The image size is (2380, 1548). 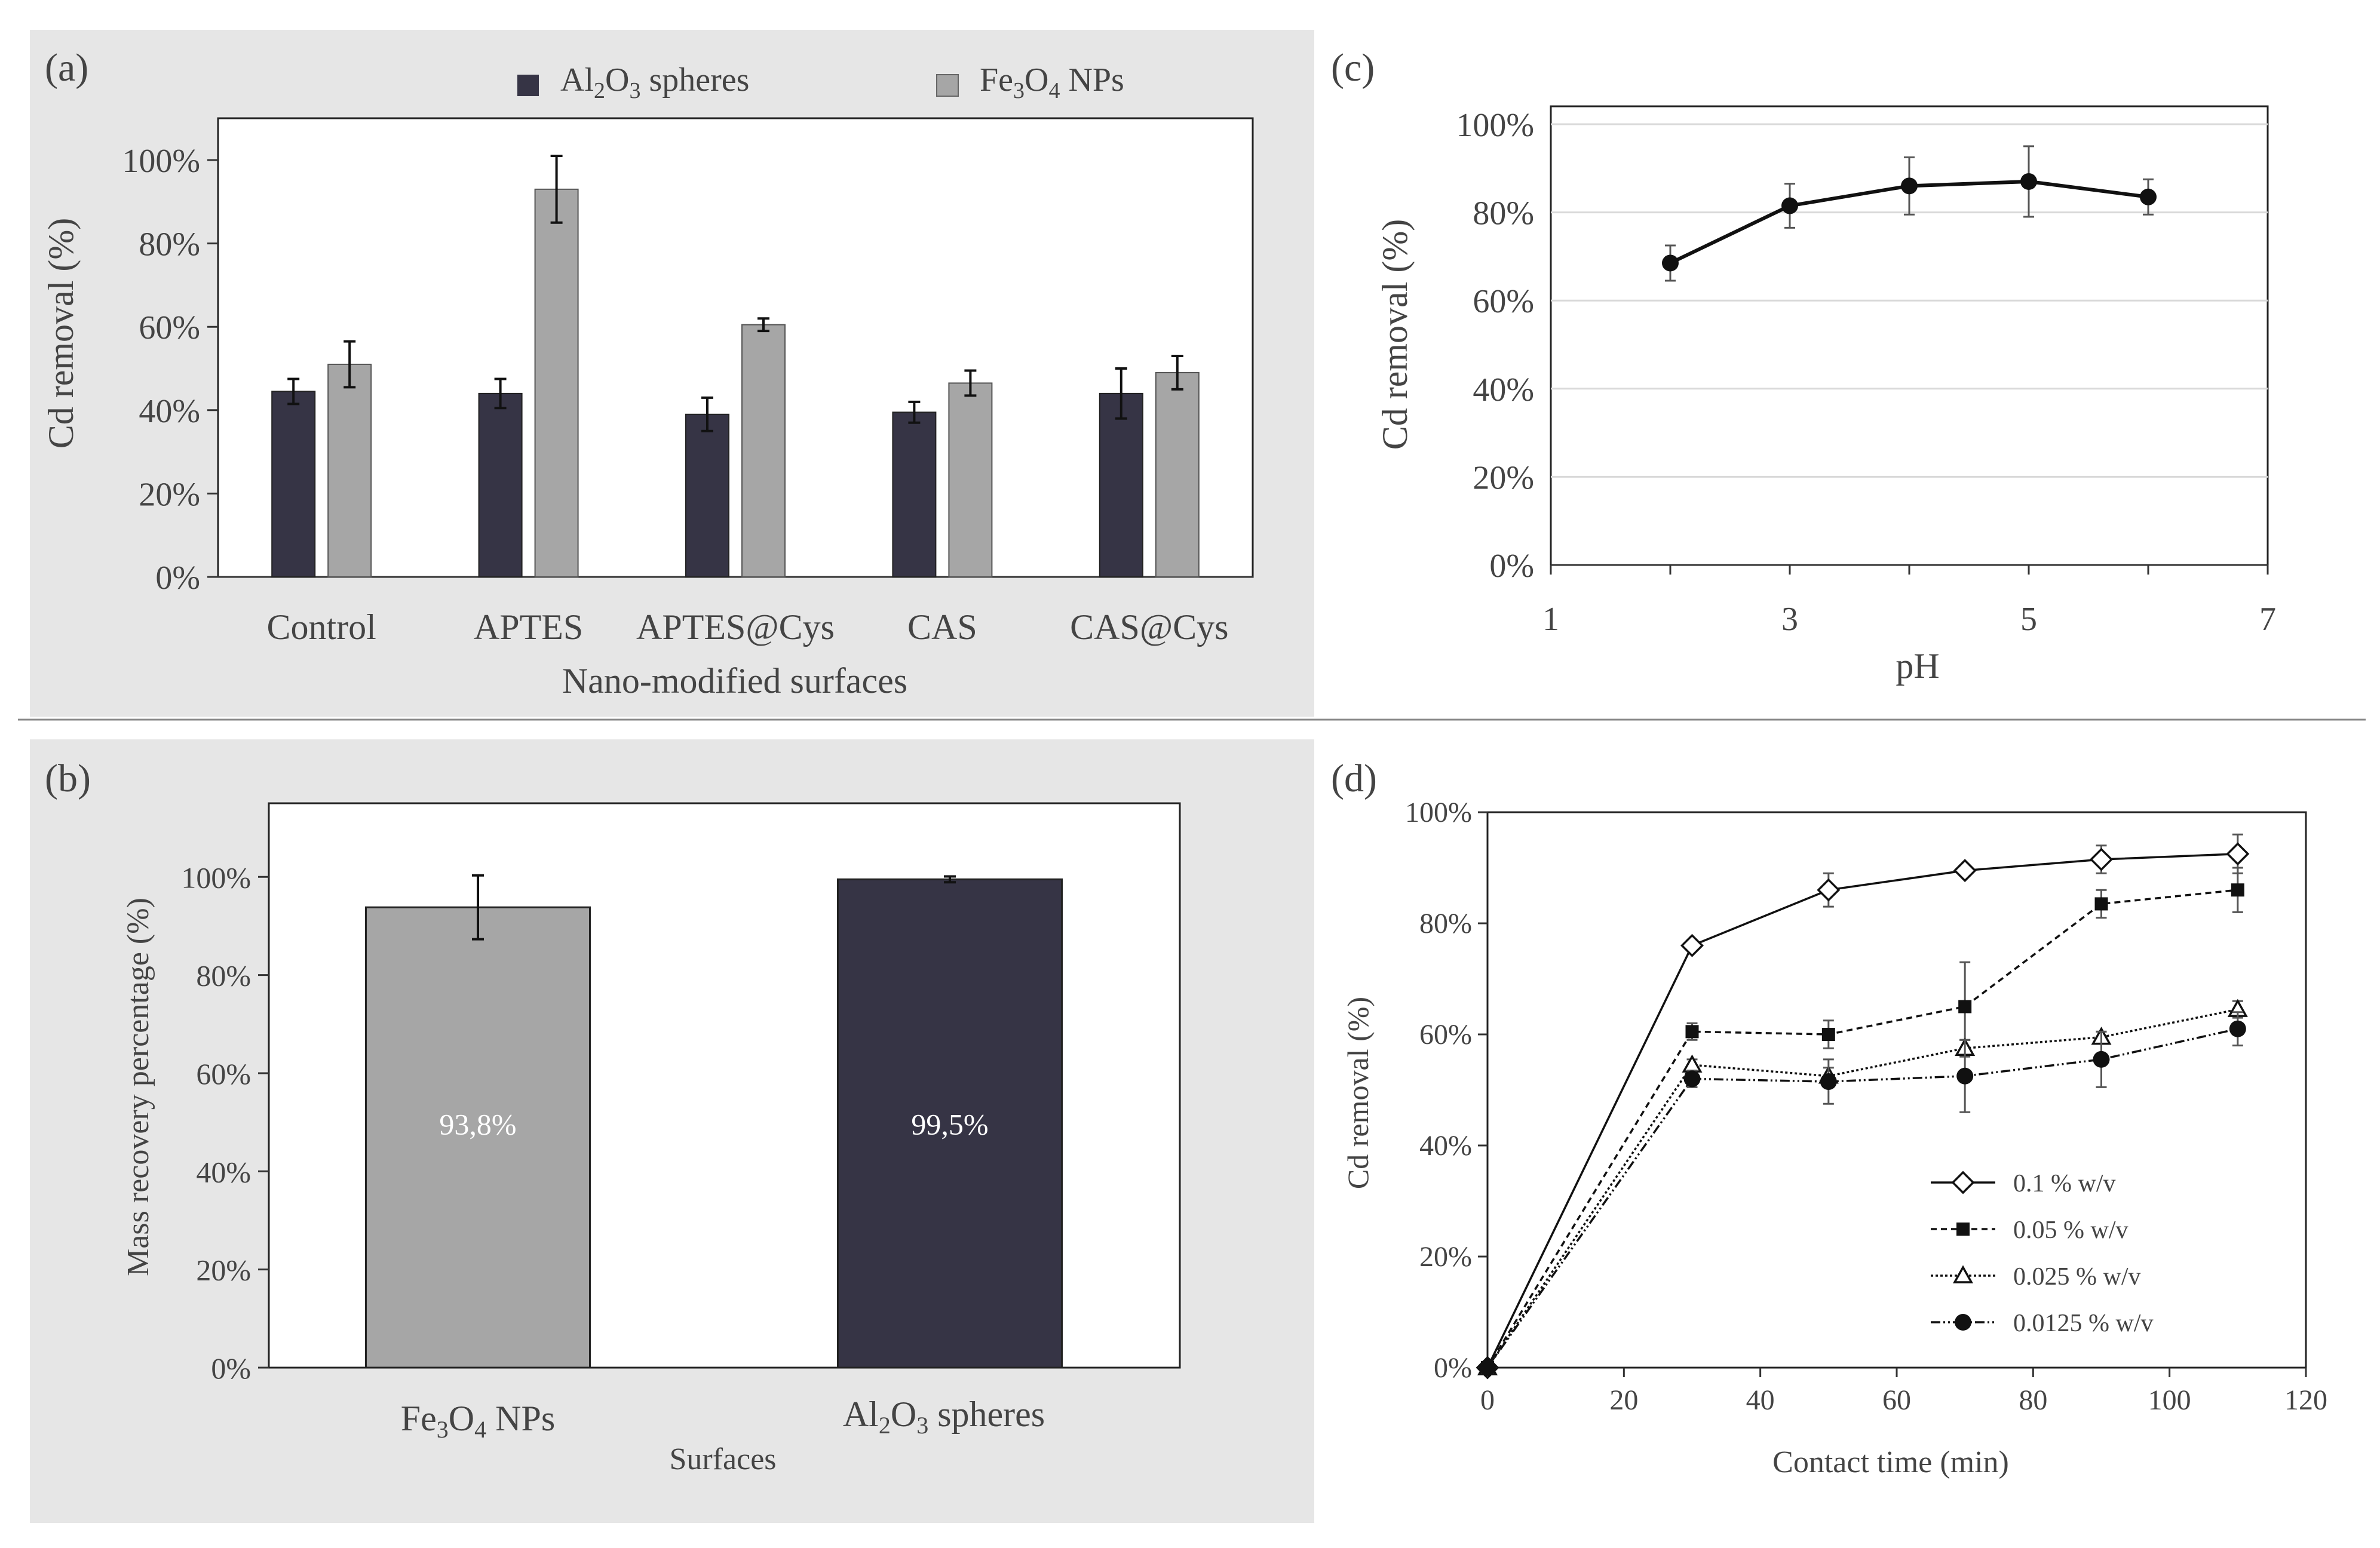 I want to click on panel-d-point-0-0125-w-v-t70, so click(x=1965, y=1076).